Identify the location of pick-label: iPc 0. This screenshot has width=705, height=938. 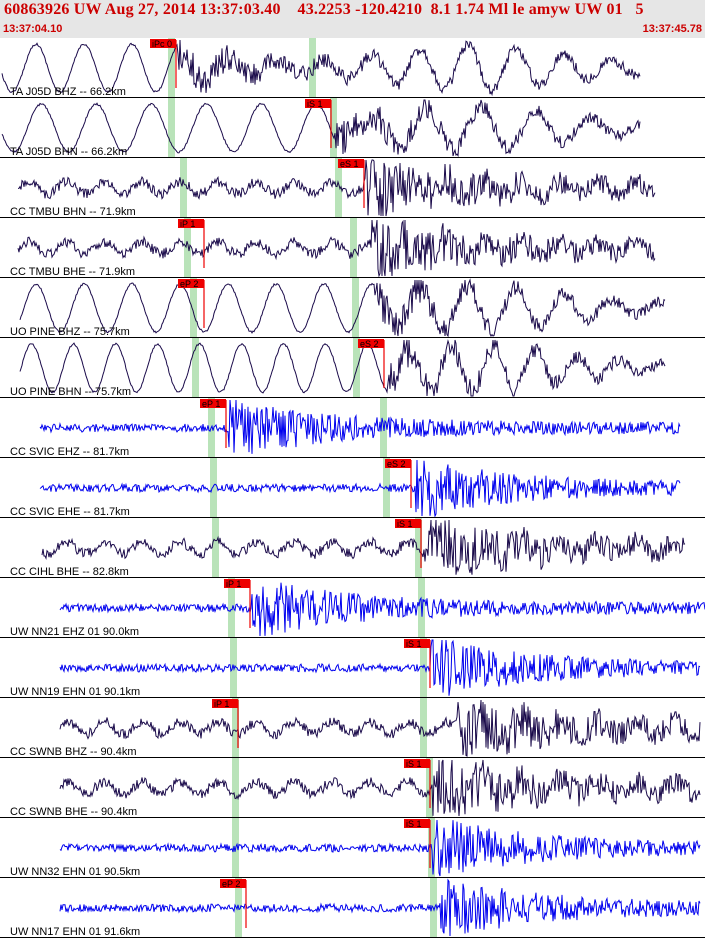
(162, 44).